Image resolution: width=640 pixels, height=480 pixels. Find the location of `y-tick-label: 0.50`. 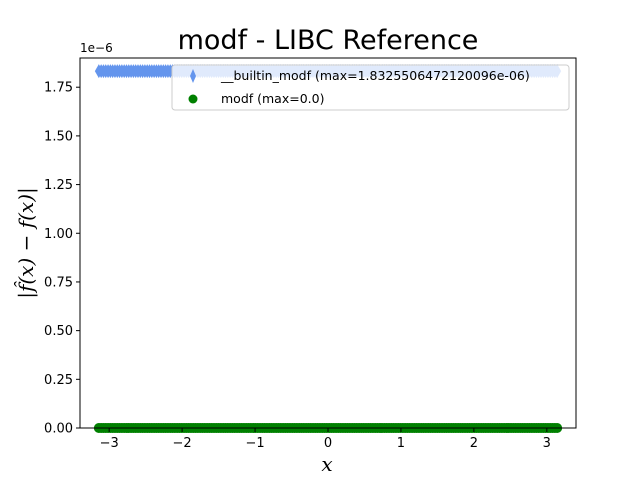

y-tick-label: 0.50 is located at coordinates (58, 331).